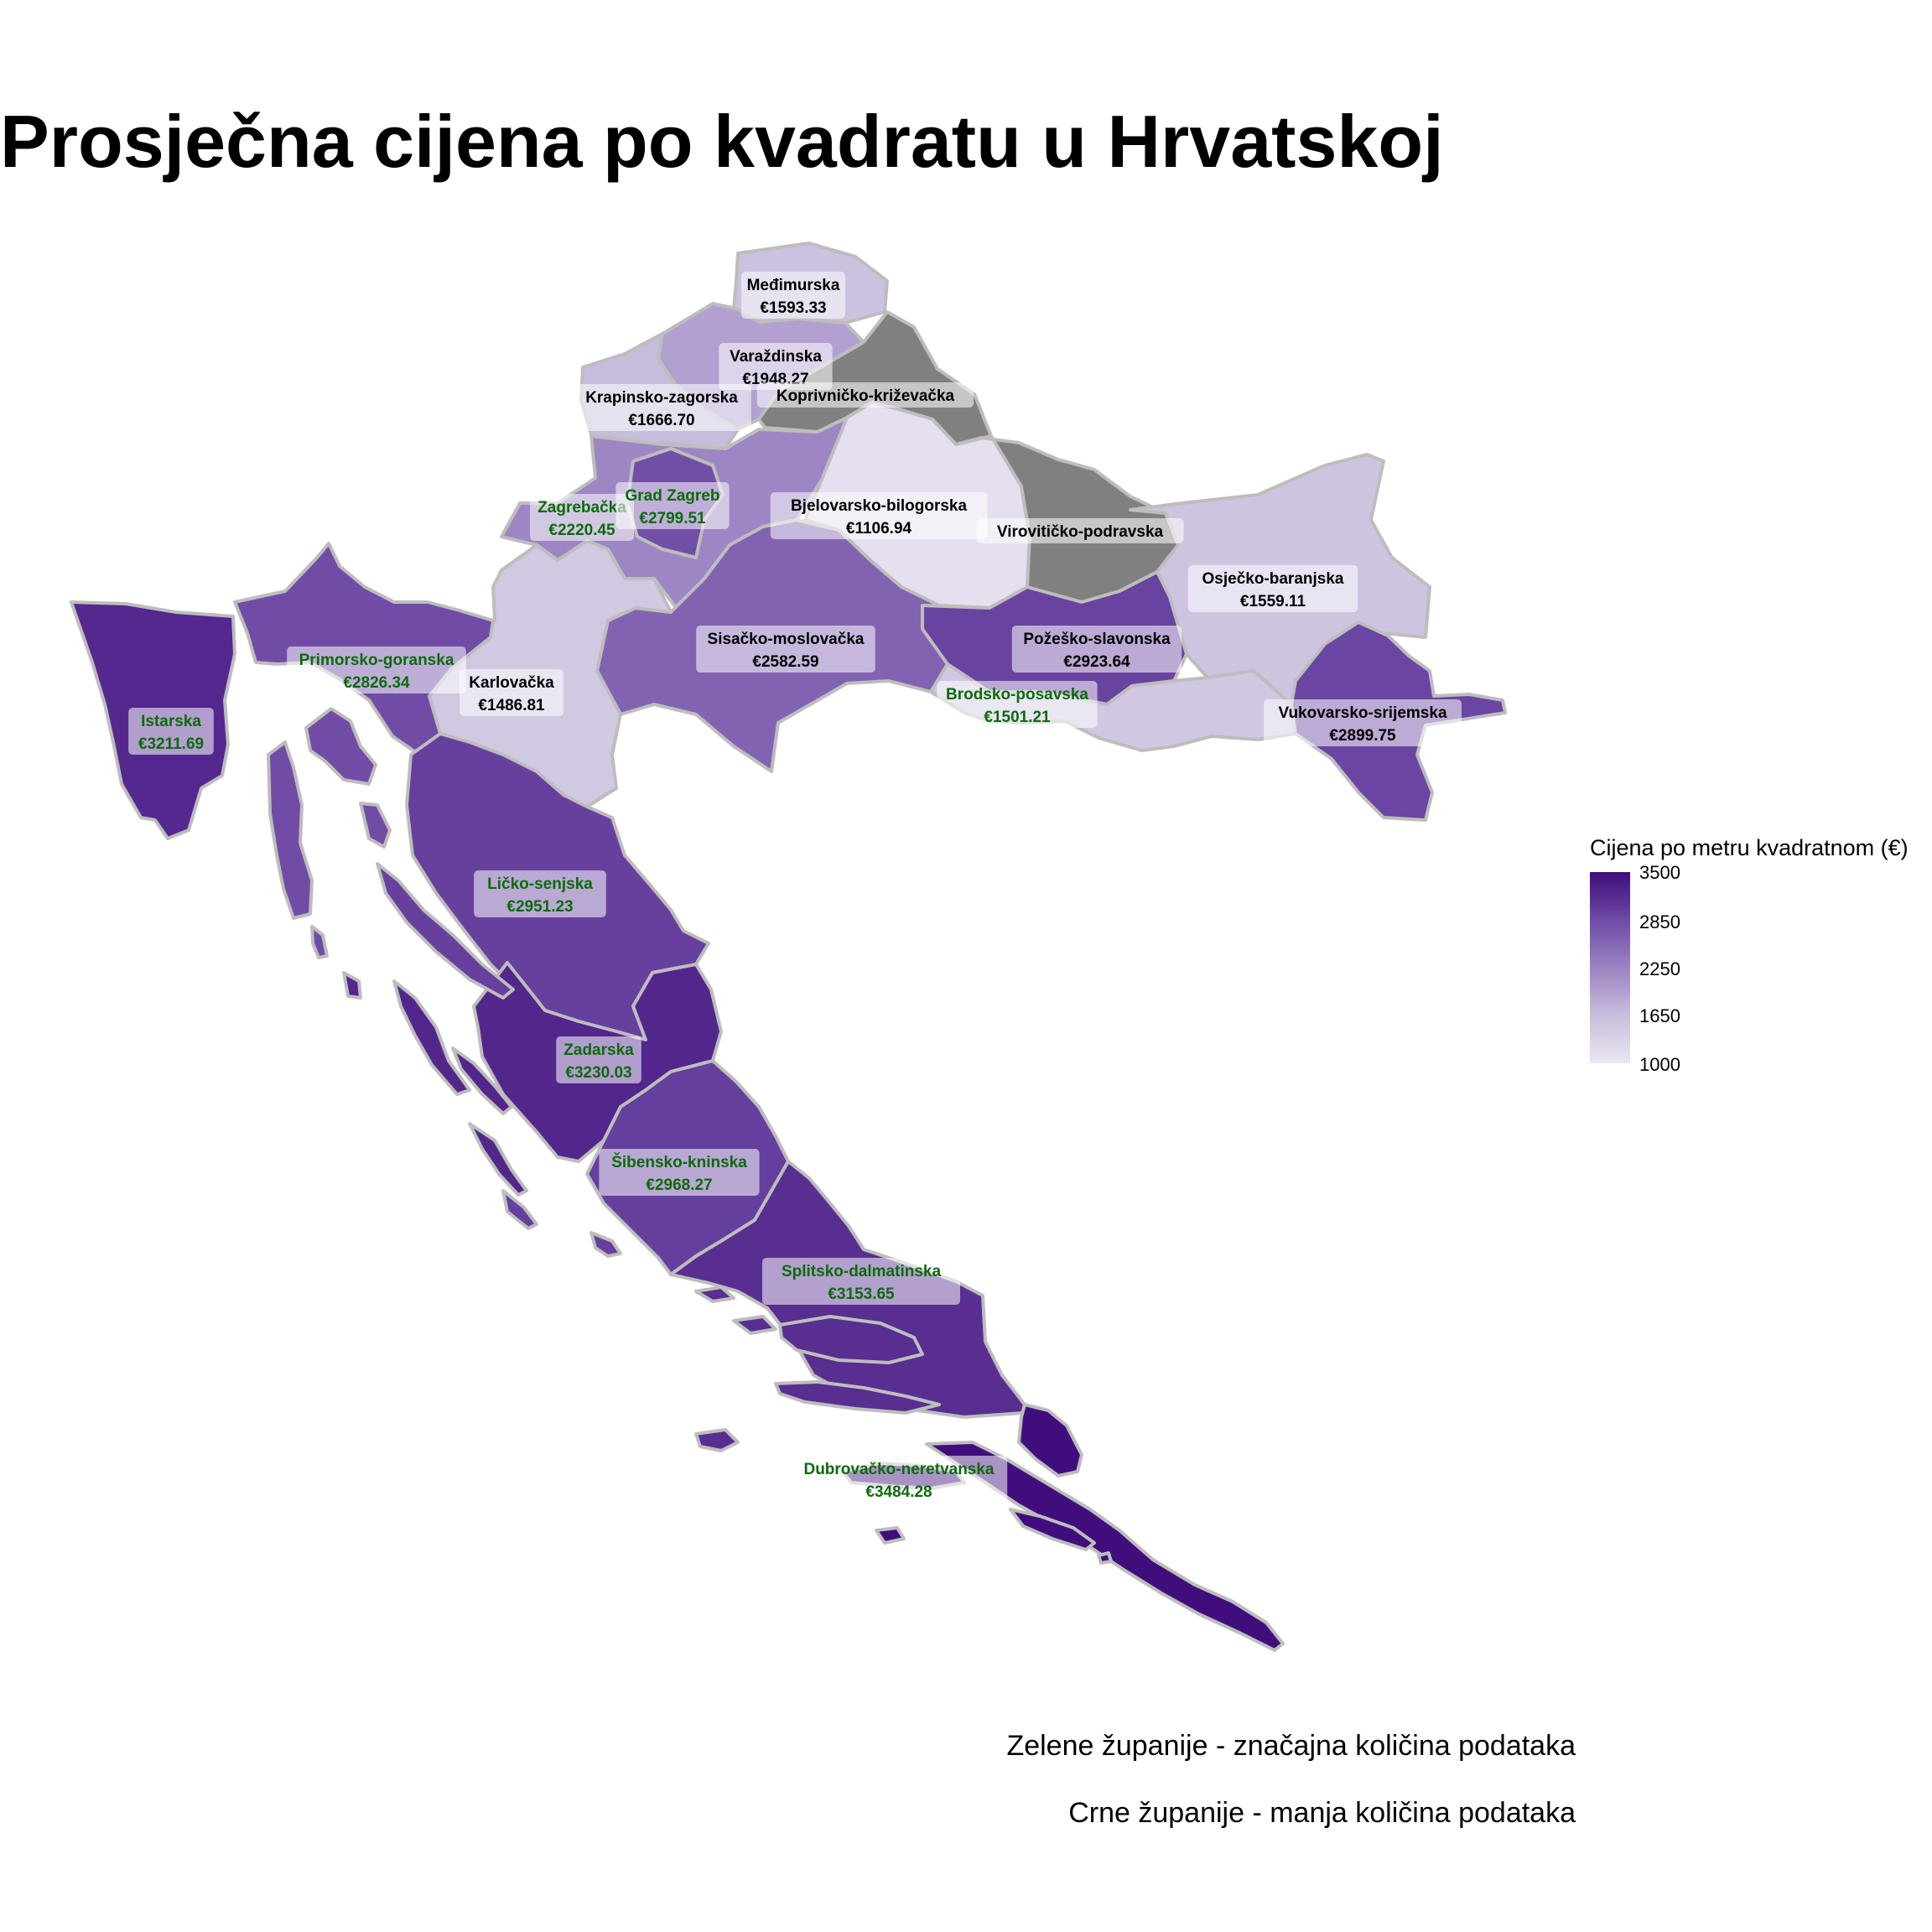  I want to click on legend-tick: 2250, so click(1659, 969).